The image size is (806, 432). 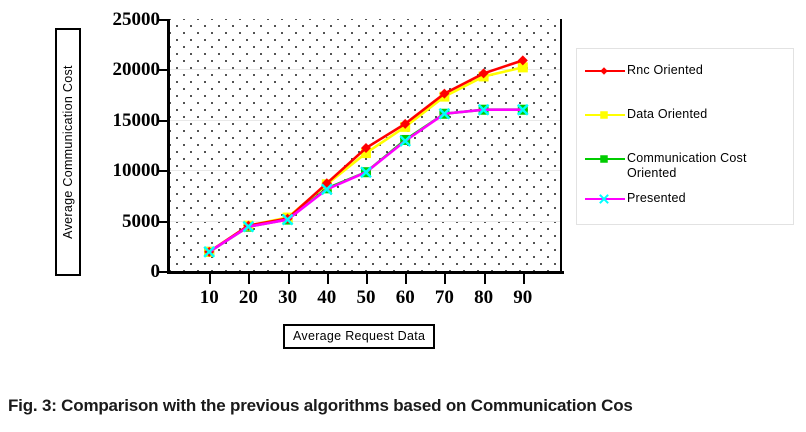 I want to click on x-axis-title: Average Request Data, so click(x=359, y=336).